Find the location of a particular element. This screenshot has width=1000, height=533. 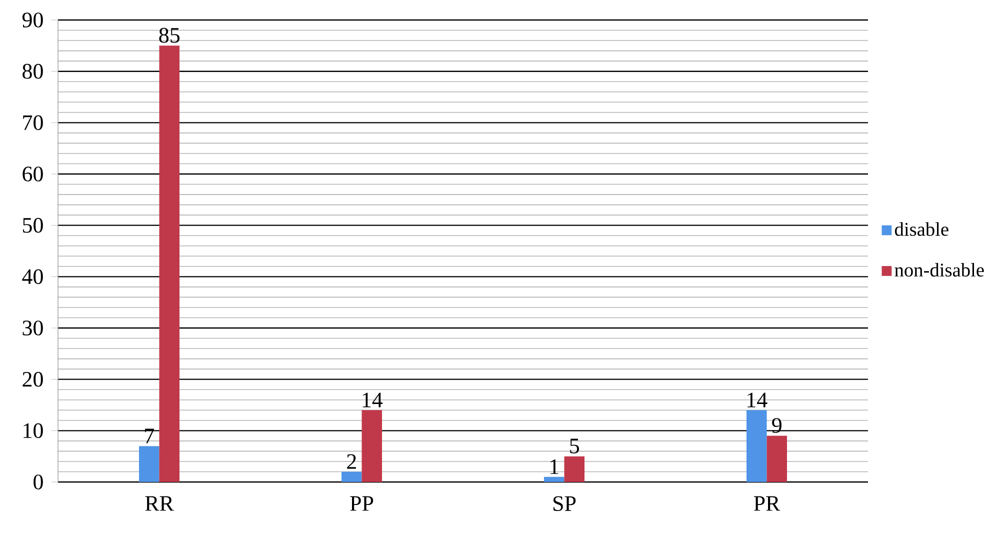

y-tick-label: 0 is located at coordinates (38, 482).